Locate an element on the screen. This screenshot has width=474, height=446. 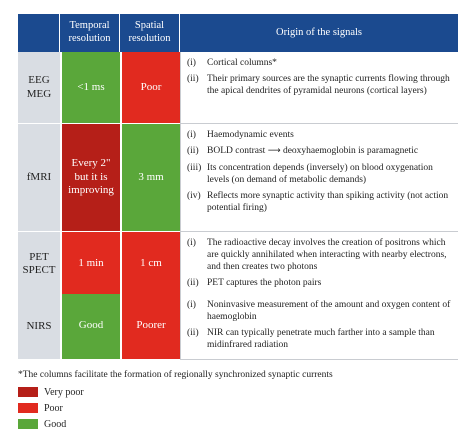
temporal-value: <1 ms is located at coordinates (91, 86).